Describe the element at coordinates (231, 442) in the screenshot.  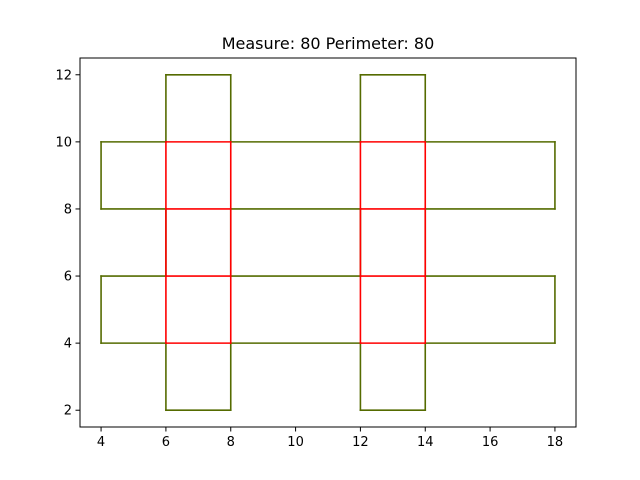
I see `x-tick-label: 8` at that location.